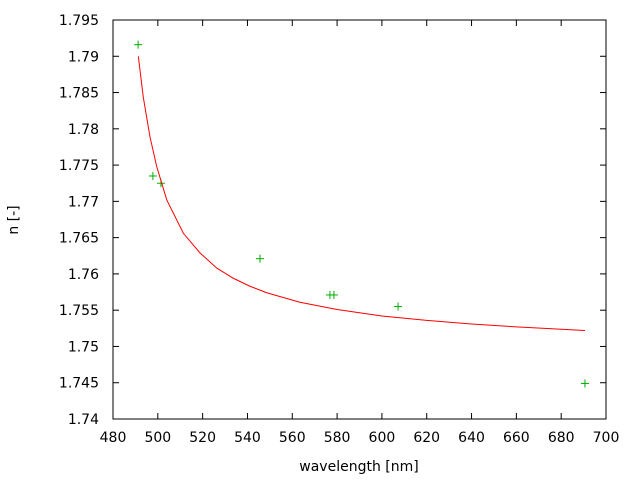  Describe the element at coordinates (561, 438) in the screenshot. I see `x-tick-label: 680` at that location.